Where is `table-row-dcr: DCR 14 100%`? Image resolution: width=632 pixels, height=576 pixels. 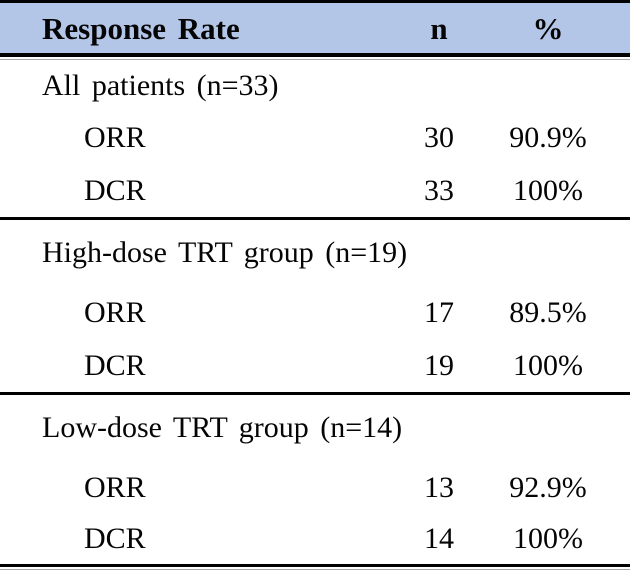 table-row-dcr: DCR 14 100% is located at coordinates (315, 539).